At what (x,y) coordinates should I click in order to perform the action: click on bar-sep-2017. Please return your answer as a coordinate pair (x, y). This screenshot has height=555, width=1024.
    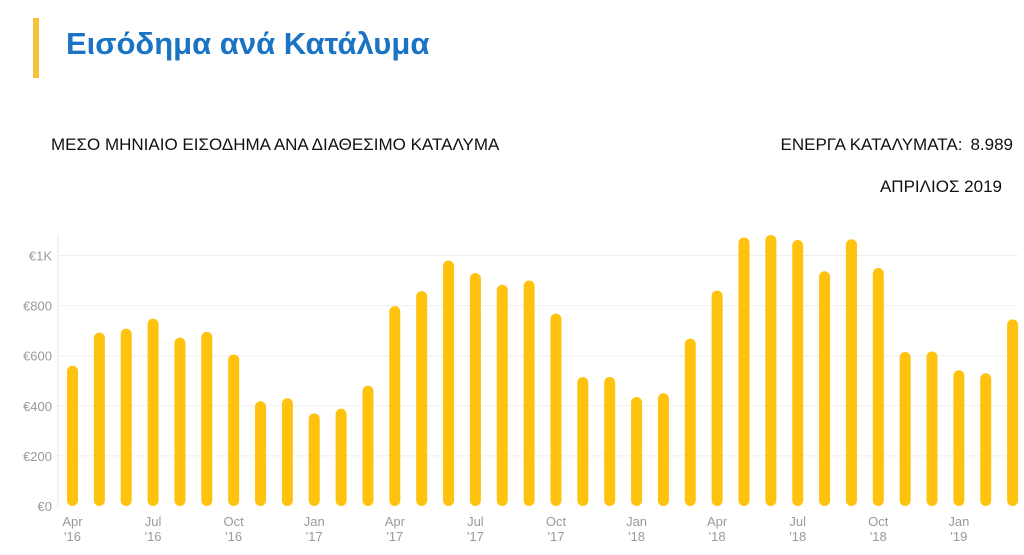
    Looking at the image, I should click on (529, 393).